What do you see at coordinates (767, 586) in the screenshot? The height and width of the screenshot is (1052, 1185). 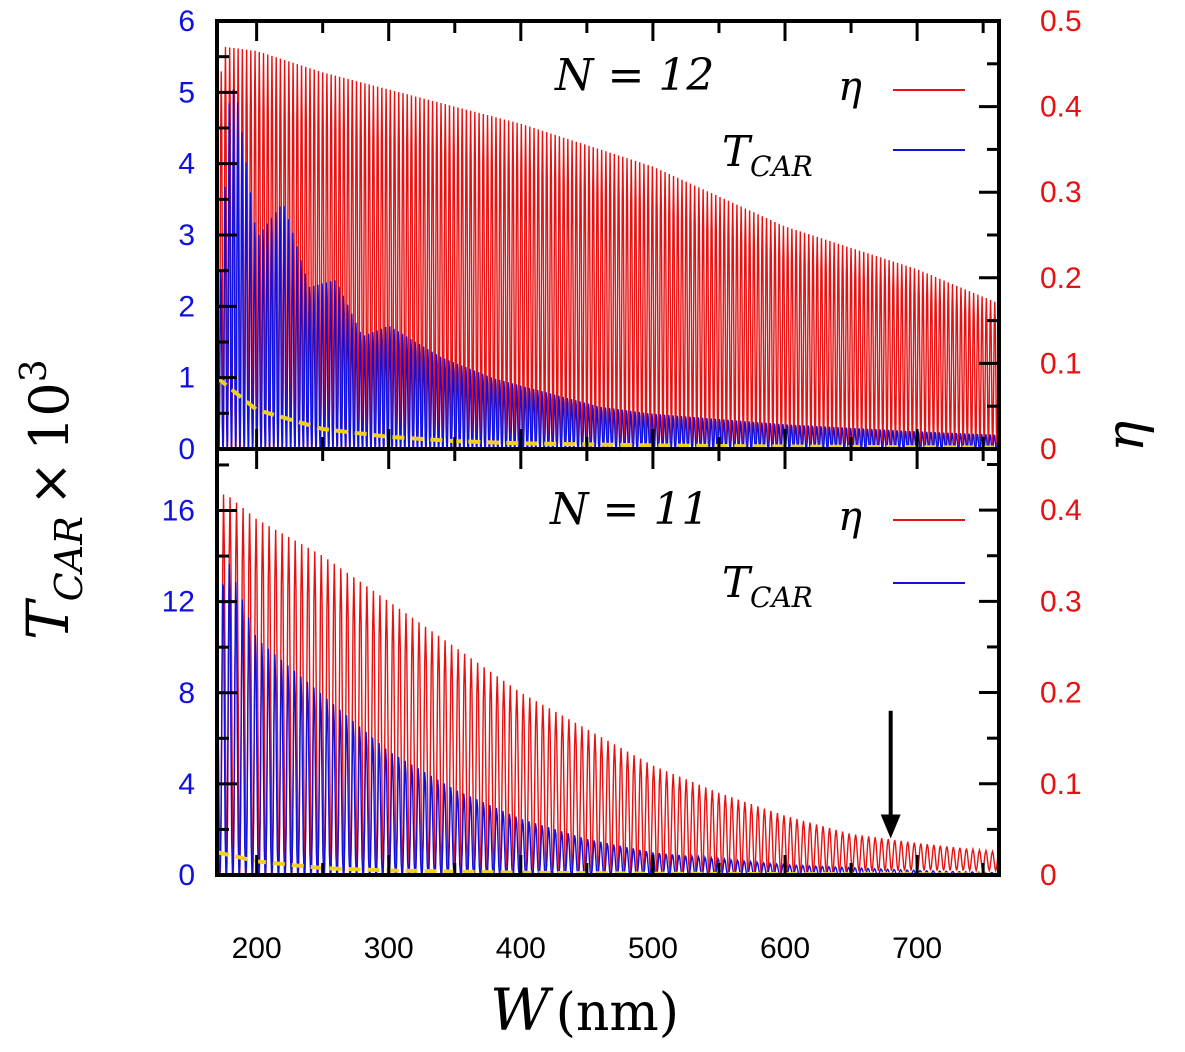 I see `bottom-legend-tcar-label: TCAR` at bounding box center [767, 586].